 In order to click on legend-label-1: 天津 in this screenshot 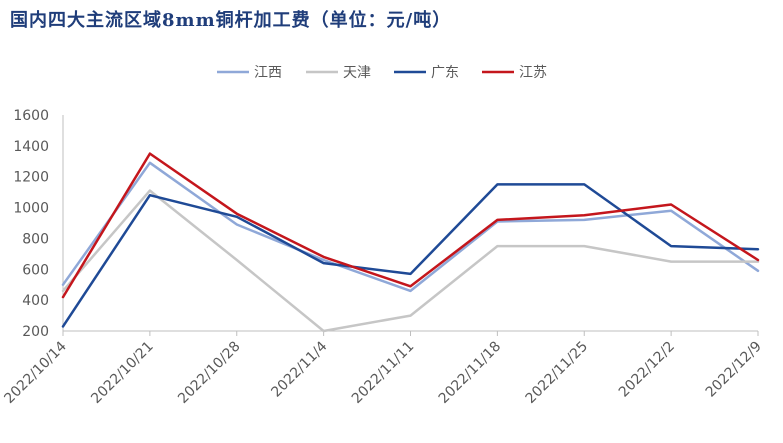, I will do `click(357, 73)`.